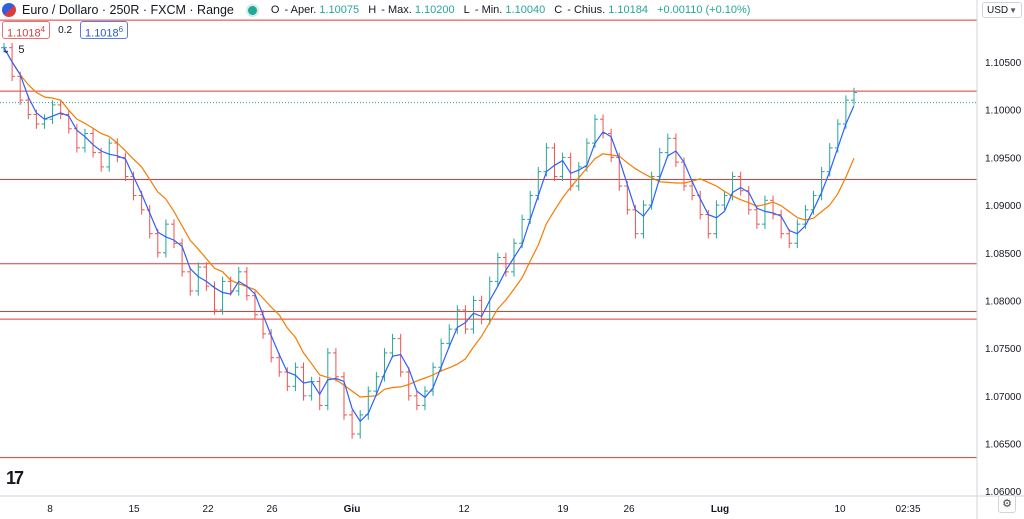 The image size is (1024, 519). What do you see at coordinates (1003, 492) in the screenshot?
I see `y-tick-label: 1.06000` at bounding box center [1003, 492].